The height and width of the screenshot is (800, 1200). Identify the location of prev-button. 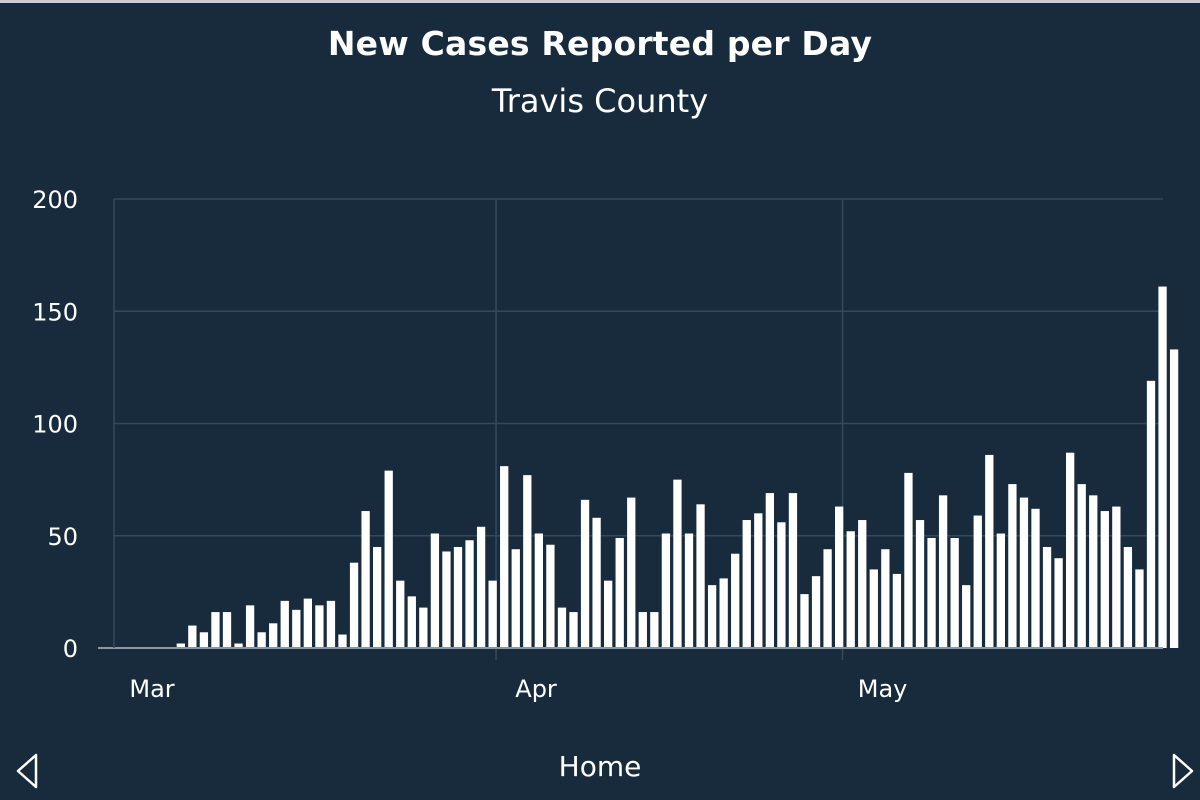
(27, 773).